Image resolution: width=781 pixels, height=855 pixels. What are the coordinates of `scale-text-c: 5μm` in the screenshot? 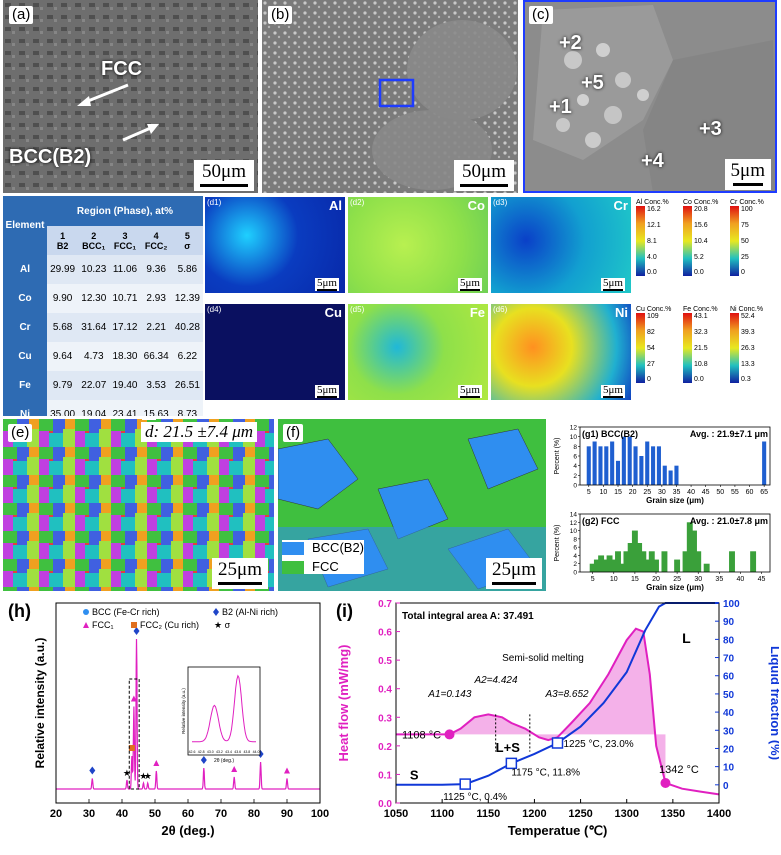 It's located at (747, 170).